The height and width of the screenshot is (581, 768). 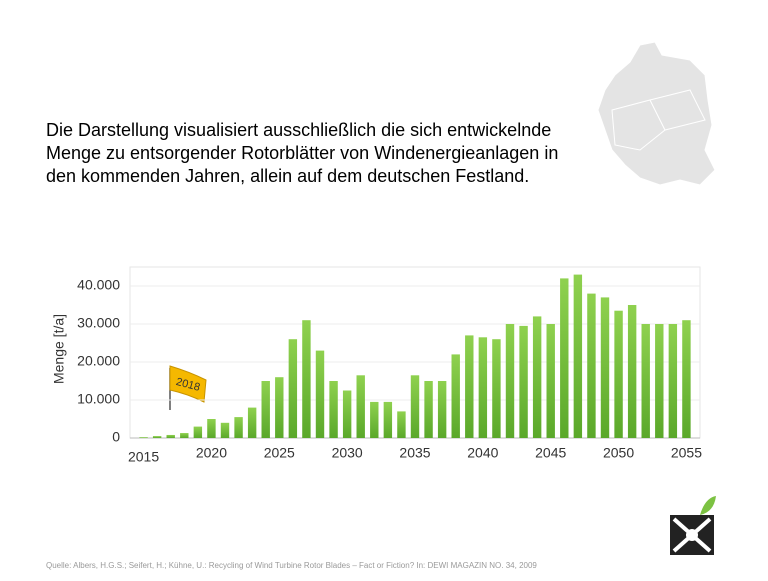 What do you see at coordinates (347, 453) in the screenshot?
I see `x-tick-label: 2030` at bounding box center [347, 453].